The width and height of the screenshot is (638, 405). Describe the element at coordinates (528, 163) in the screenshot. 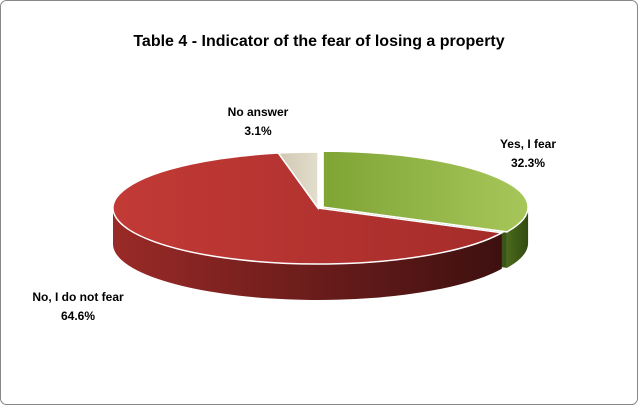

I see `slice-value-label: 32.3%` at that location.